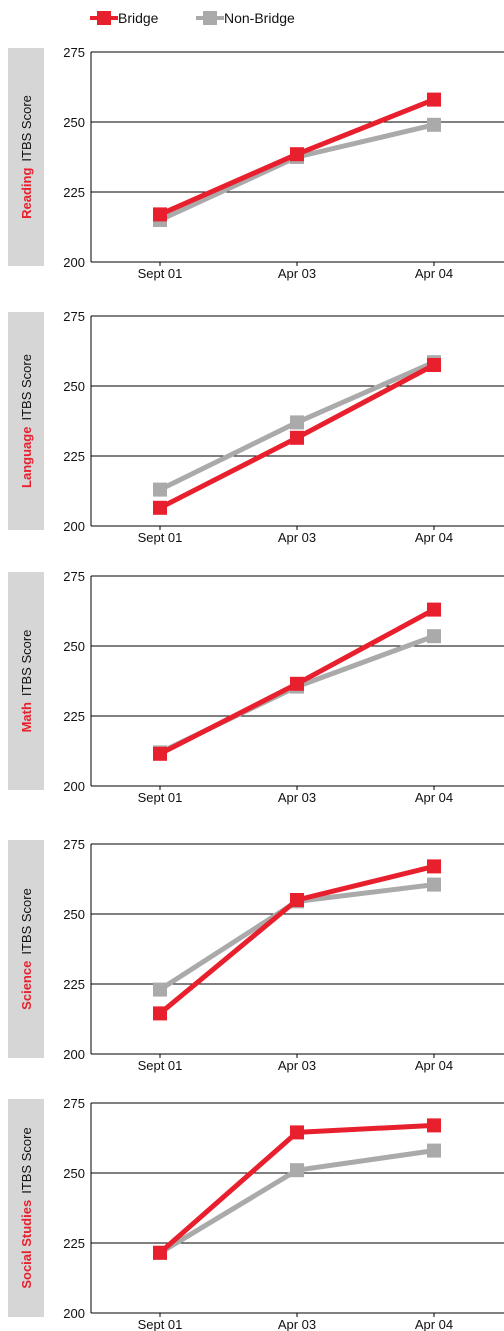  I want to click on legend-bridge-marker, so click(104, 18).